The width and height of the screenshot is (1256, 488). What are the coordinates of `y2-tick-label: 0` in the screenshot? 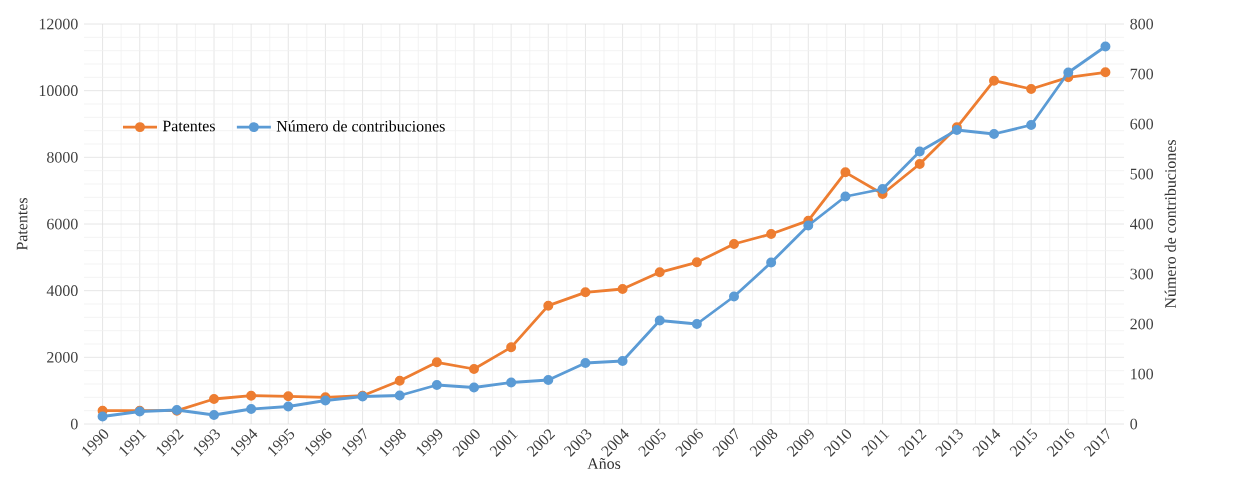 It's located at (1134, 424).